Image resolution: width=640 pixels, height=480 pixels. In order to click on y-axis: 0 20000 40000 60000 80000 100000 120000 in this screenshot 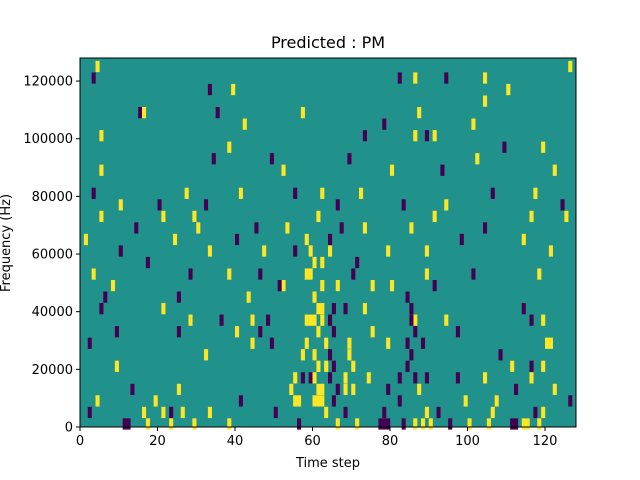, I will do `click(51, 255)`.